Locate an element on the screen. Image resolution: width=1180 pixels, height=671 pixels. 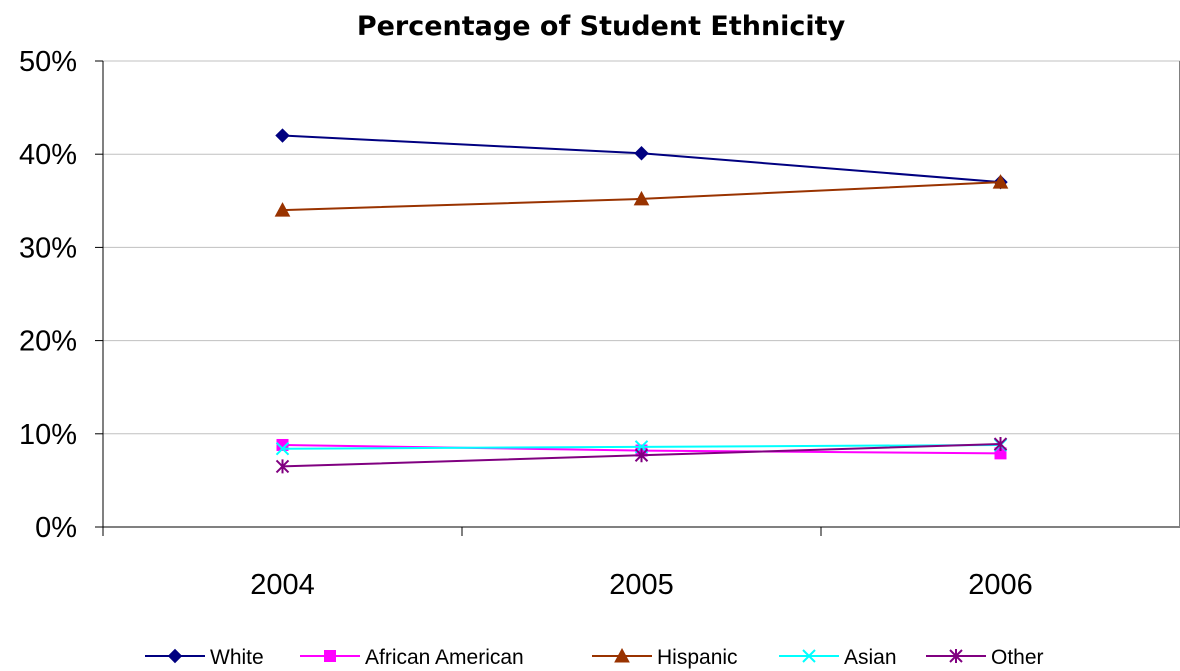
y-tick-label: 30% is located at coordinates (48, 248).